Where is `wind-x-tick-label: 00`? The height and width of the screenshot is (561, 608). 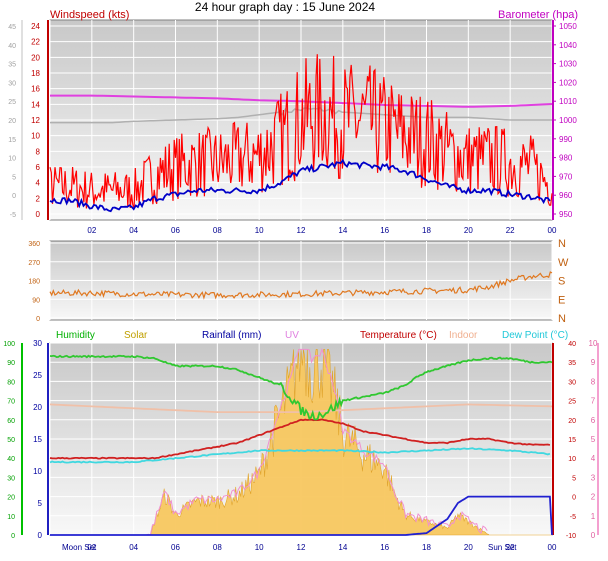 wind-x-tick-label: 00 is located at coordinates (552, 230).